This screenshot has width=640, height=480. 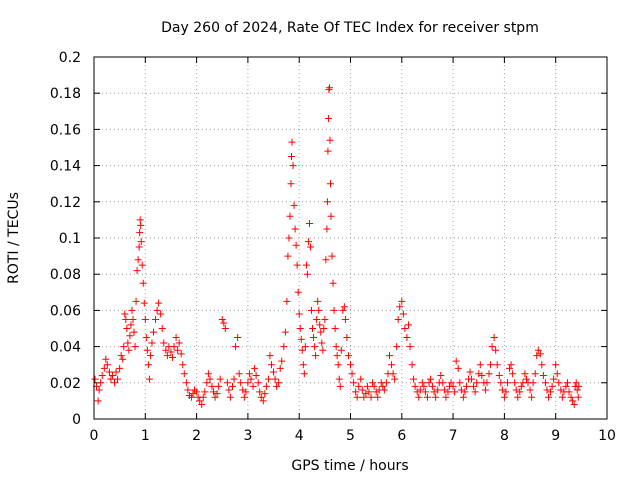 I want to click on x-tick-label: 3, so click(x=247, y=436).